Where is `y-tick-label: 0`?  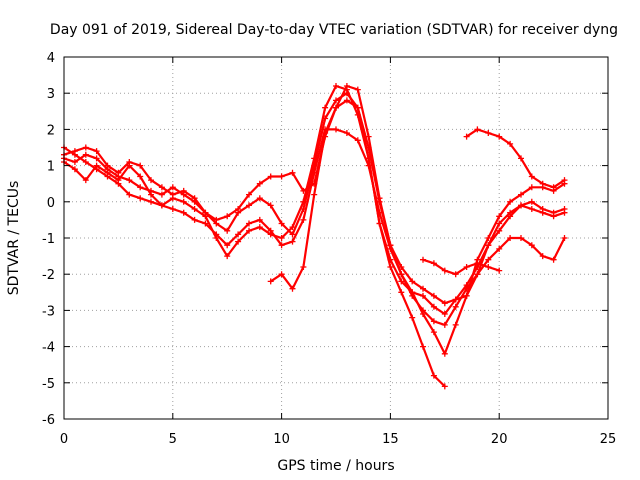 y-tick-label: 0 is located at coordinates (51, 203).